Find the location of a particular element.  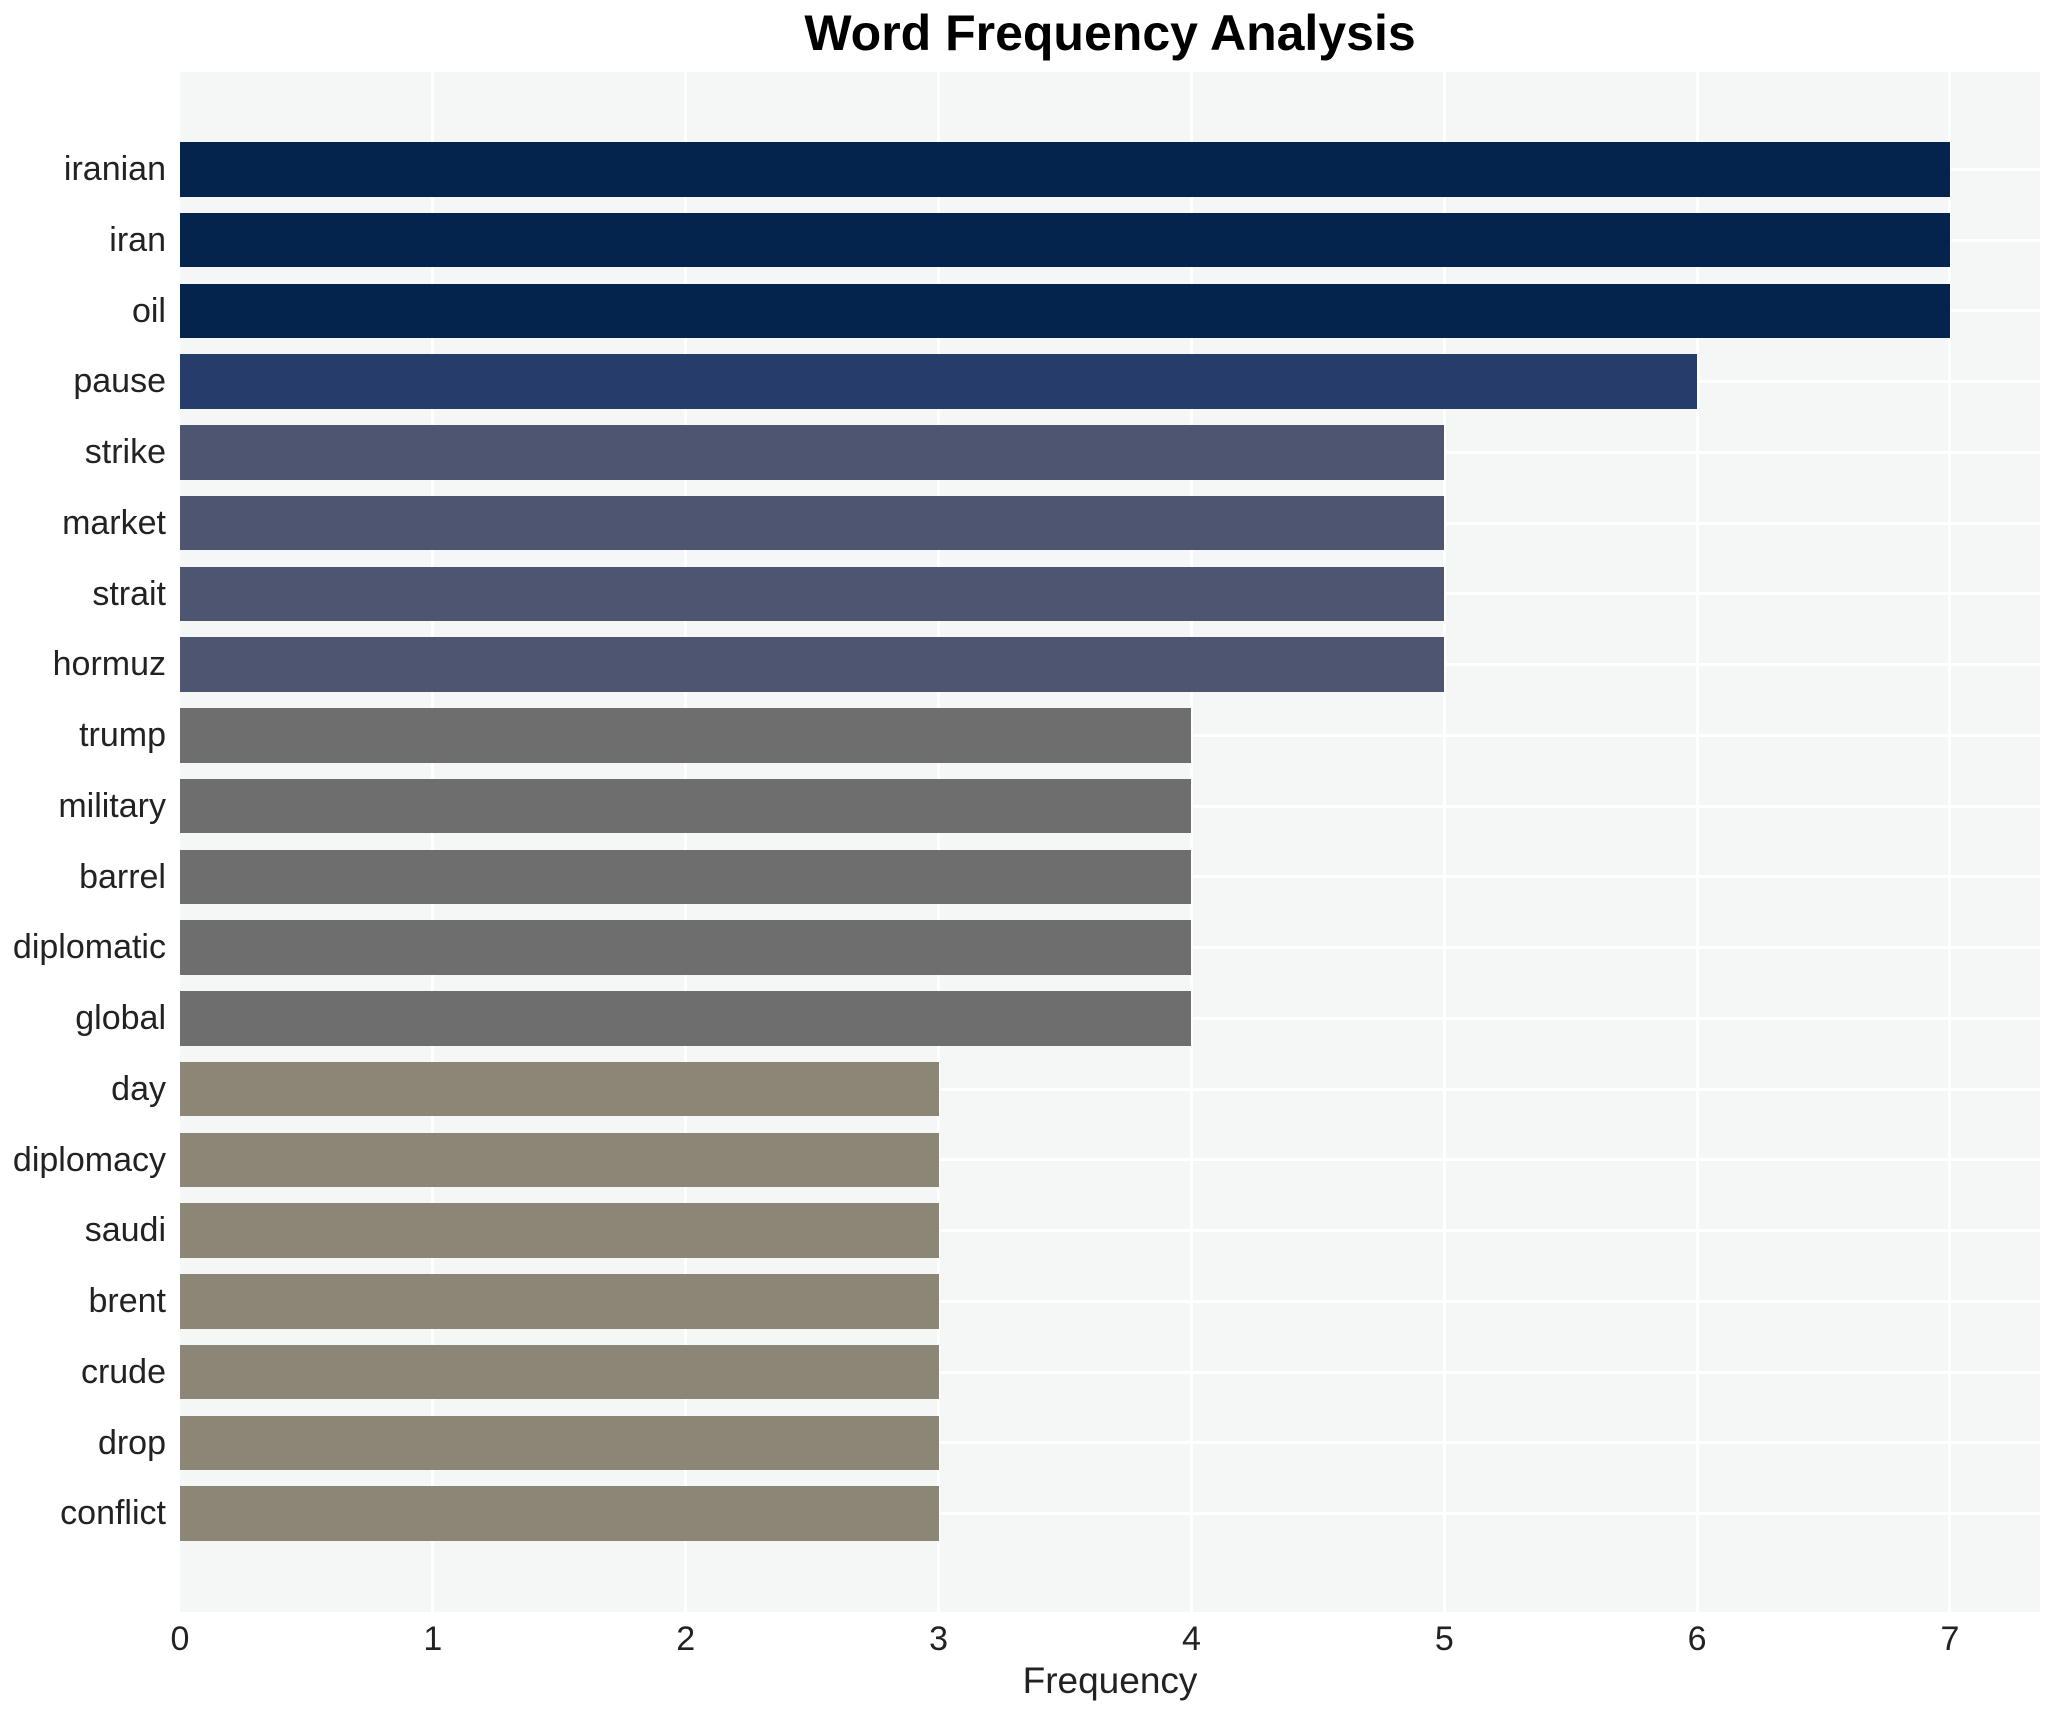

bar-strike is located at coordinates (812, 452).